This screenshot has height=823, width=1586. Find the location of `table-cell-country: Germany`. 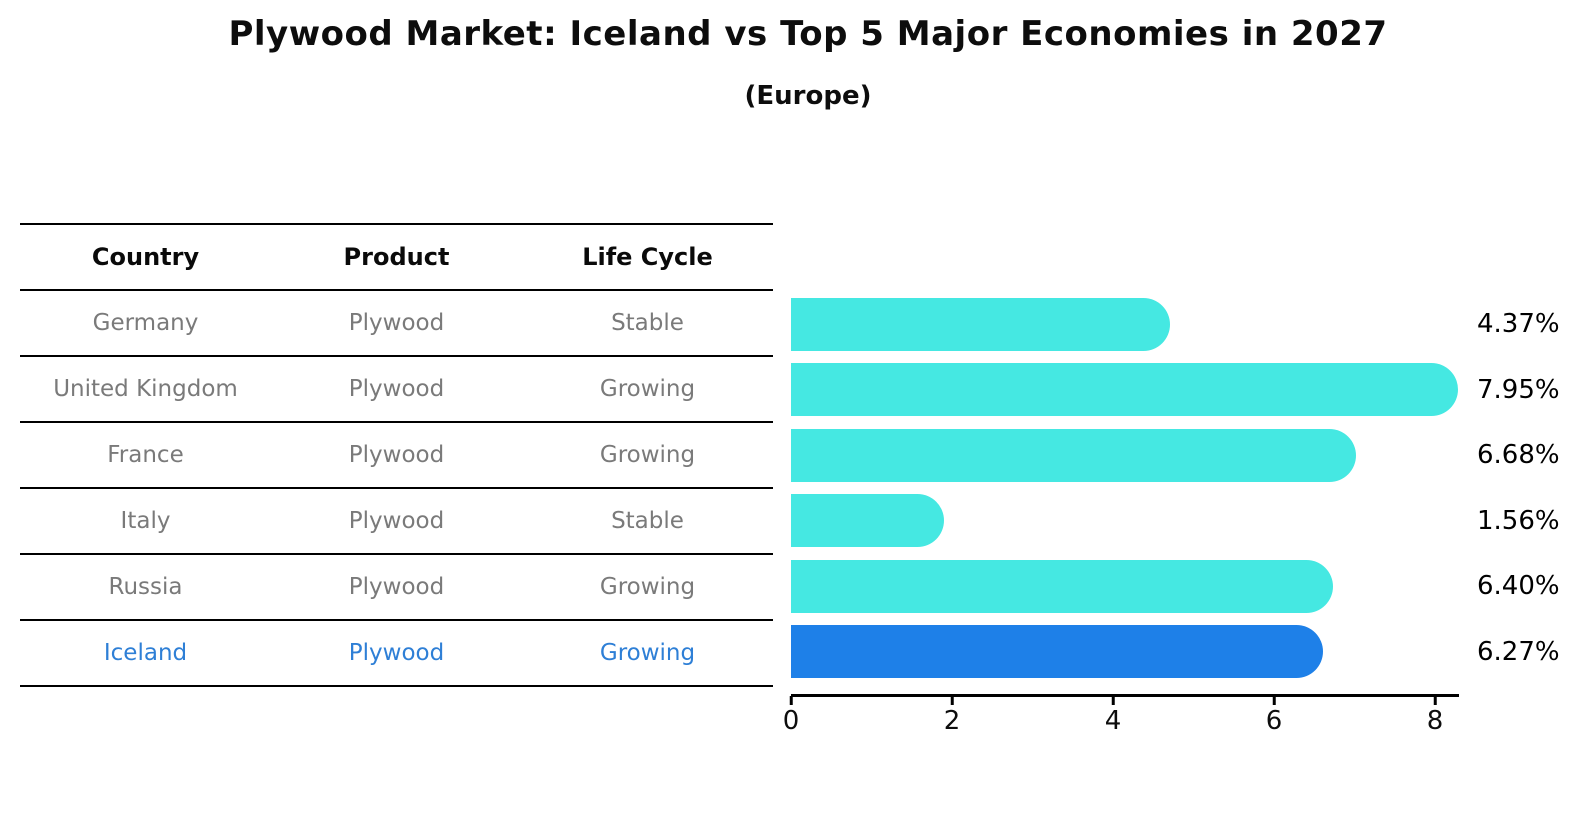

table-cell-country: Germany is located at coordinates (145, 323).